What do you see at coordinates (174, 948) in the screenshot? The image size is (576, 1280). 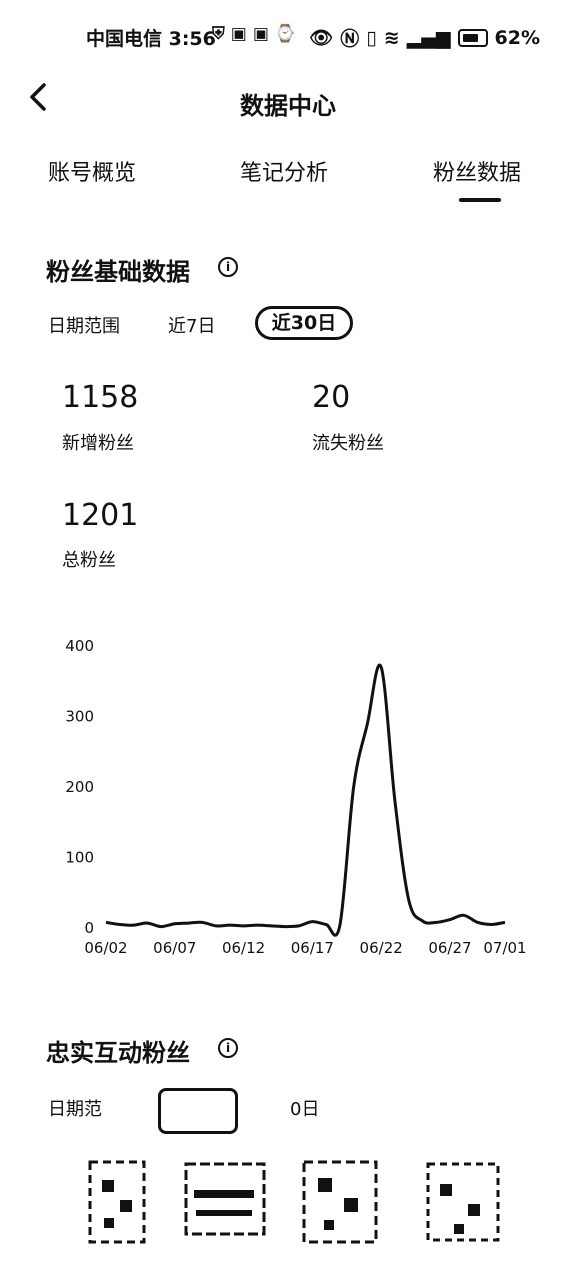 I see `x-tick-label: 06/07` at bounding box center [174, 948].